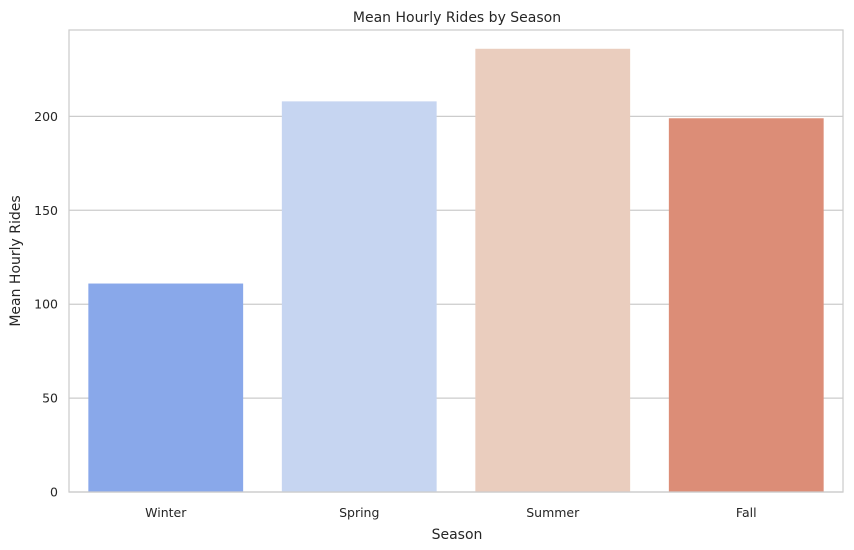  I want to click on y-axis-label: Mean Hourly Rides, so click(16, 260).